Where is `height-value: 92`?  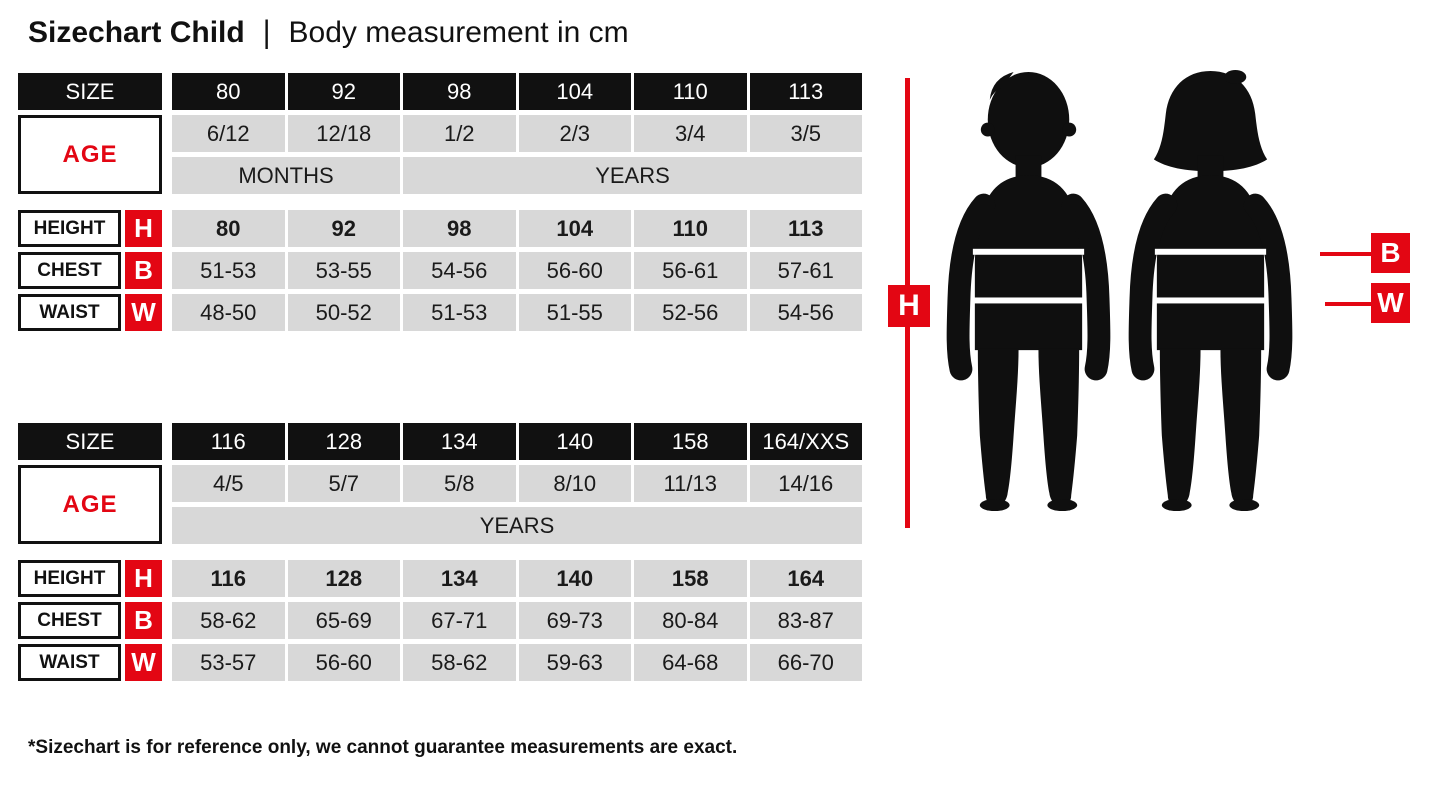
height-value: 92 is located at coordinates (343, 228).